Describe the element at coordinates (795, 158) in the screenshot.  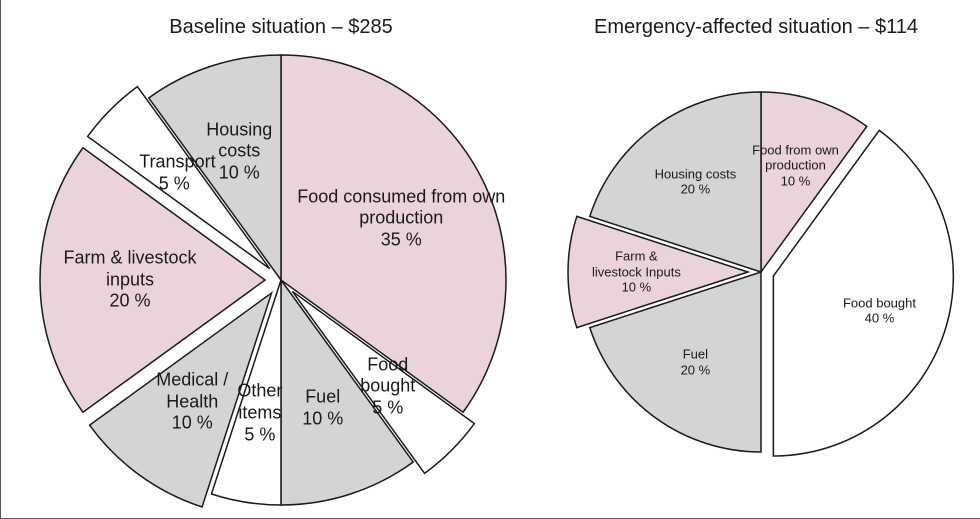
I see `slice-name: Food from own production` at that location.